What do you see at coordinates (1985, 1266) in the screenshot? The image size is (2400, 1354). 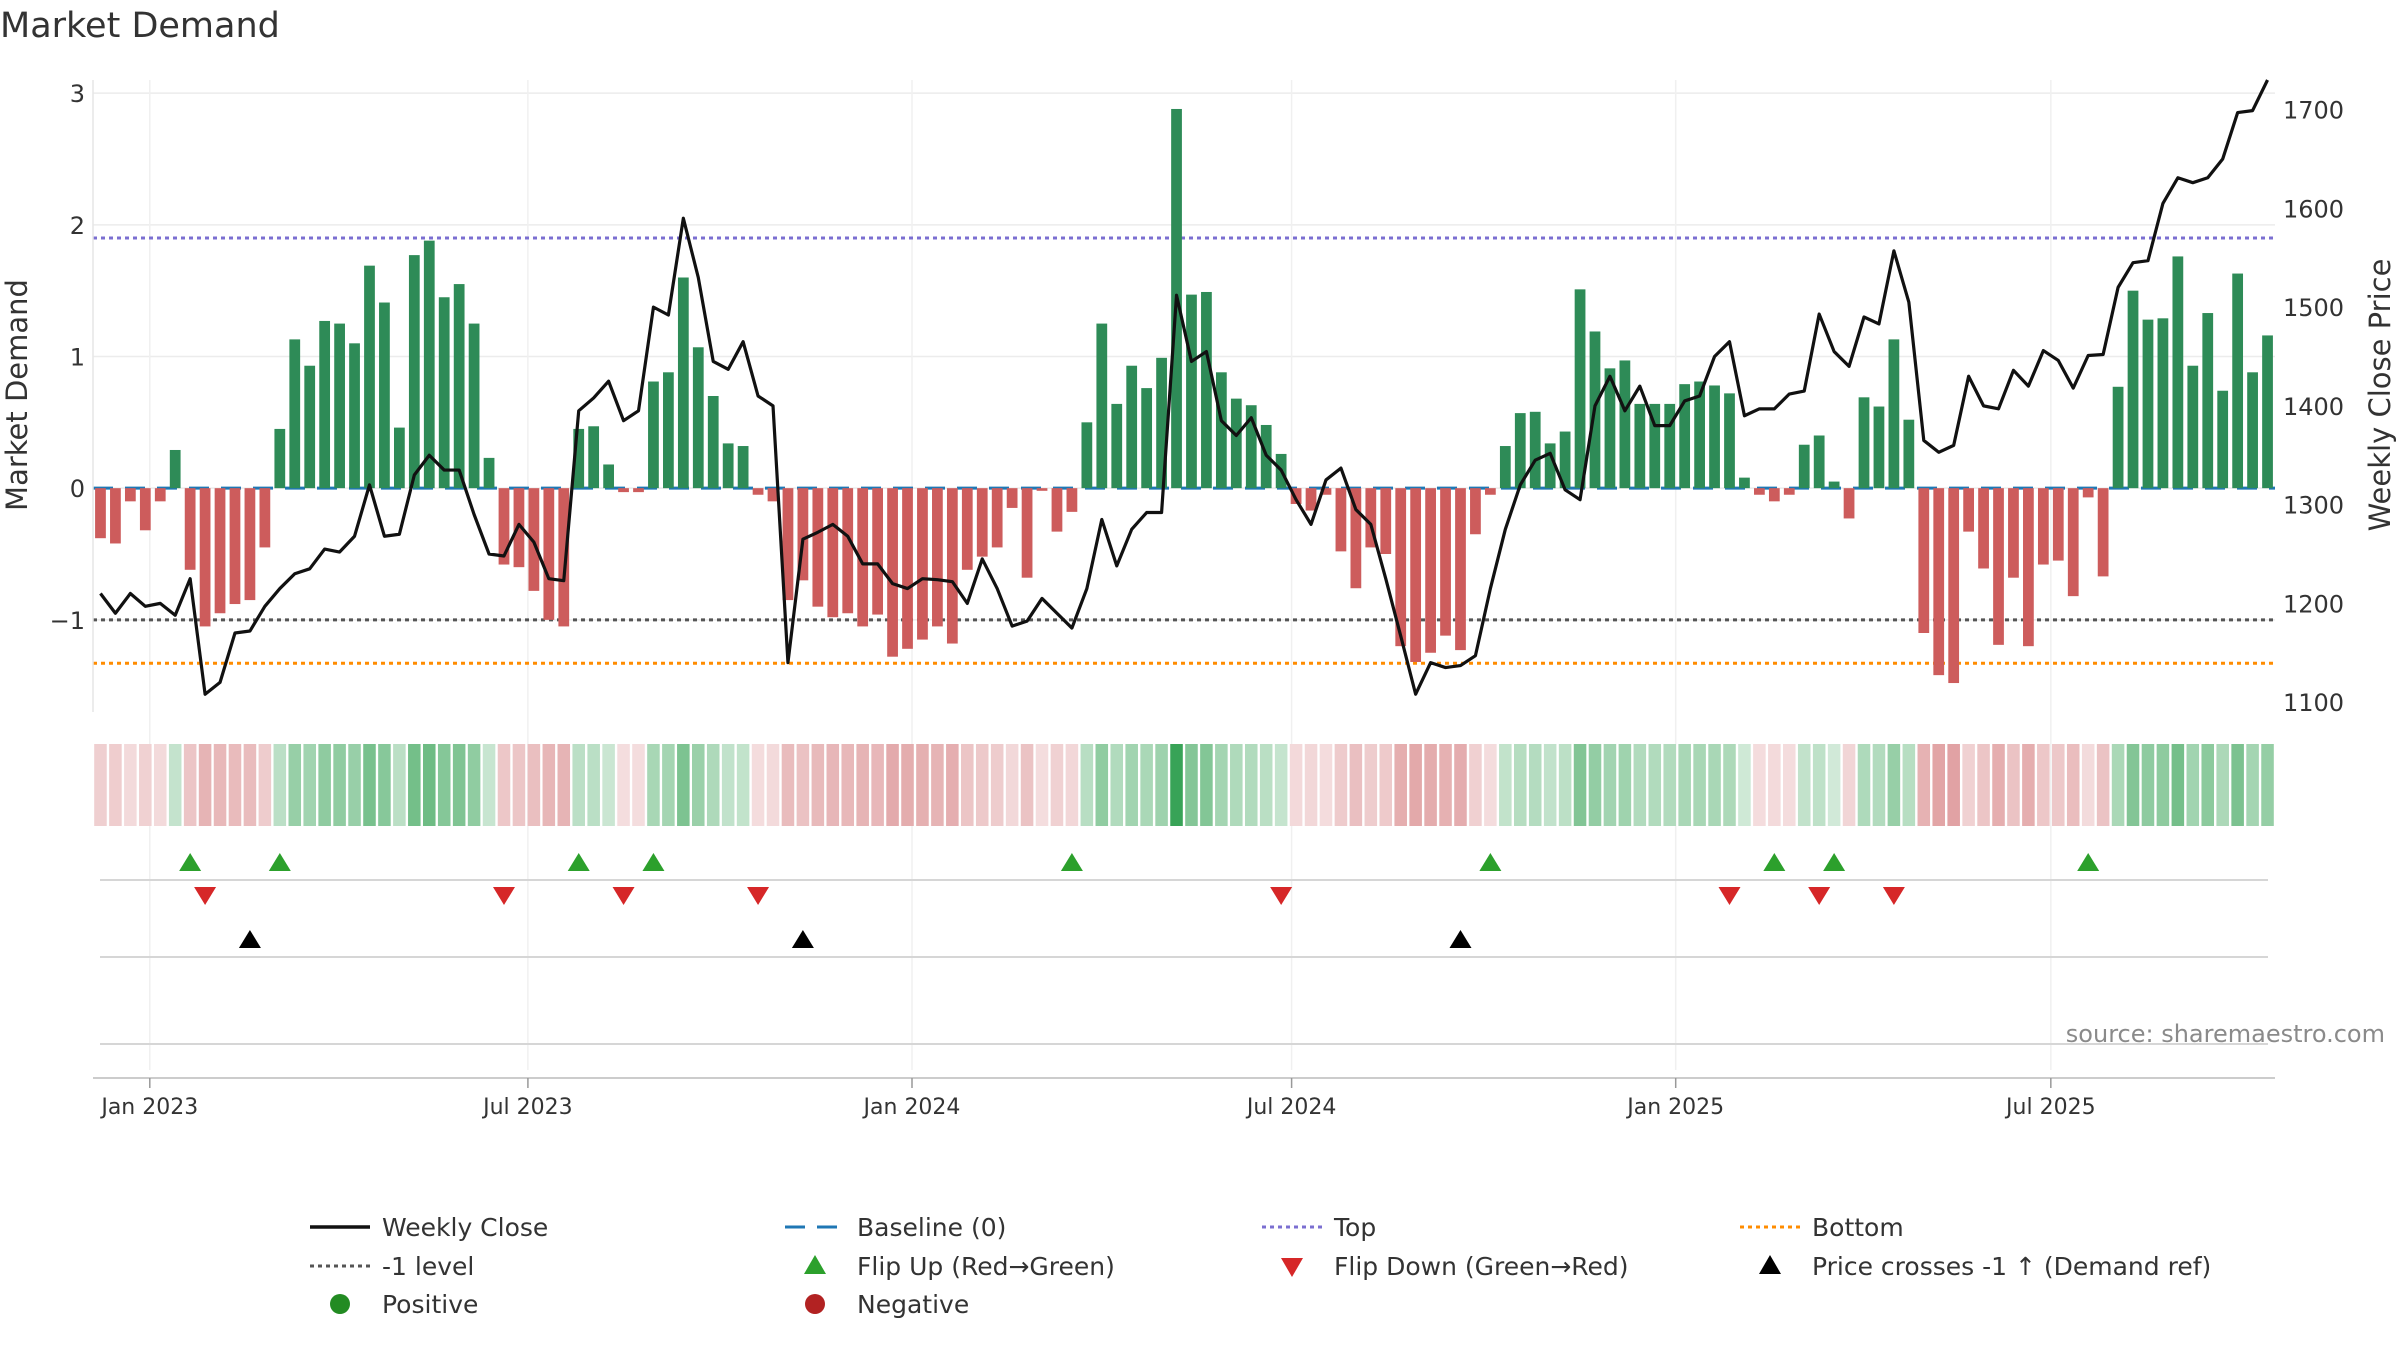 I see `legend-item: Price crosses -1 ↑ (Demand ref)` at bounding box center [1985, 1266].